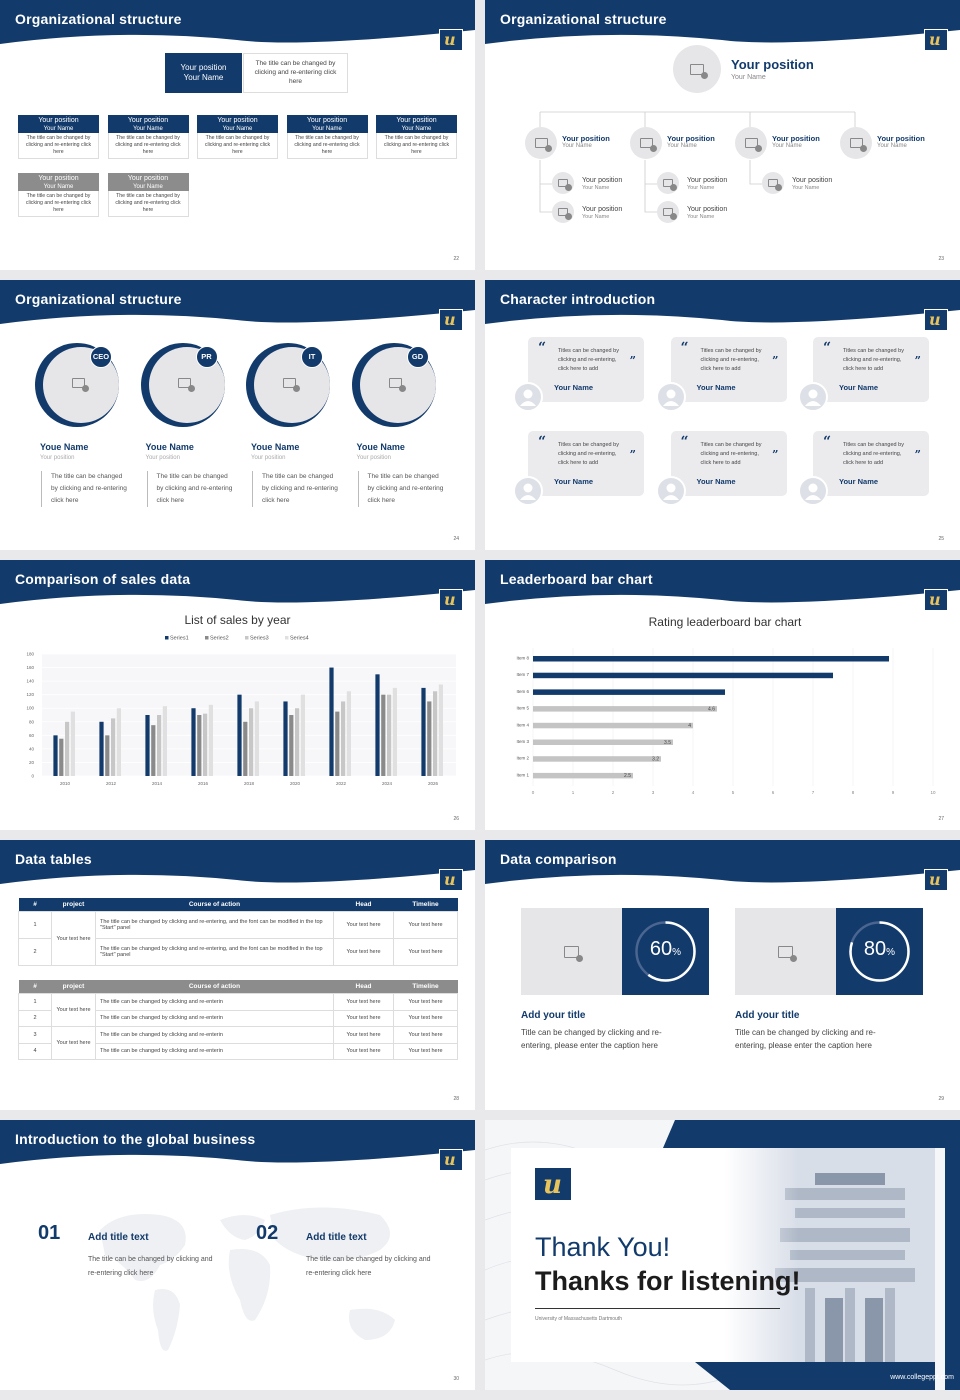  I want to click on bar, so click(625, 709).